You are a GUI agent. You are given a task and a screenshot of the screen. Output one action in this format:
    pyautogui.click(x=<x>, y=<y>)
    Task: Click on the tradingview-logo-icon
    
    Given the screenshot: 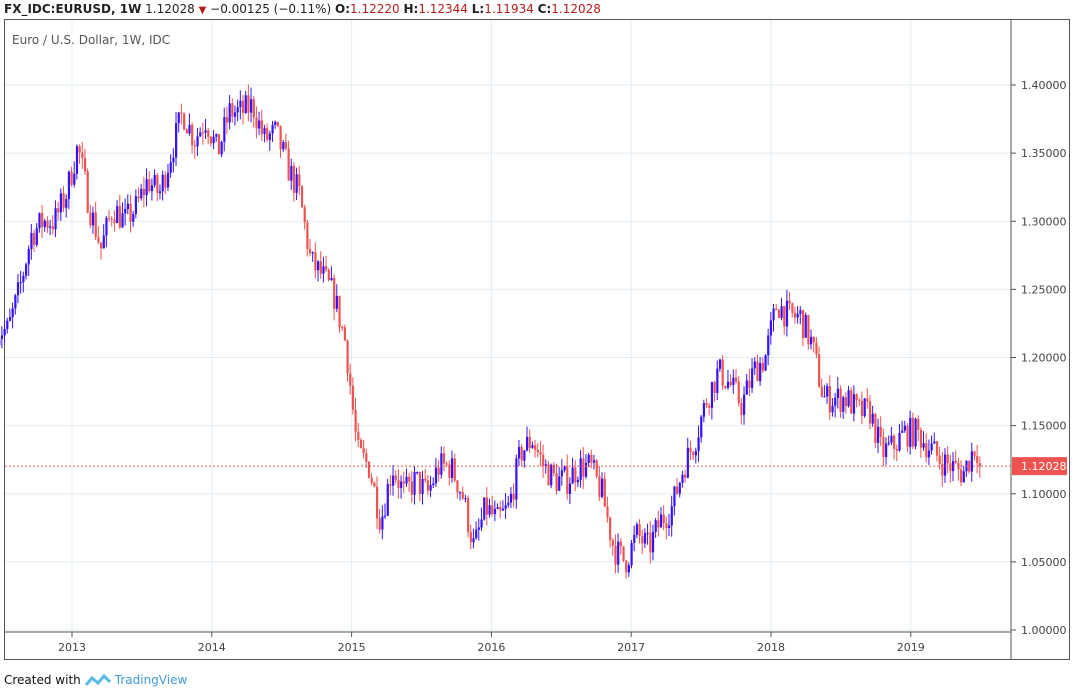 What is the action you would take?
    pyautogui.click(x=97, y=679)
    